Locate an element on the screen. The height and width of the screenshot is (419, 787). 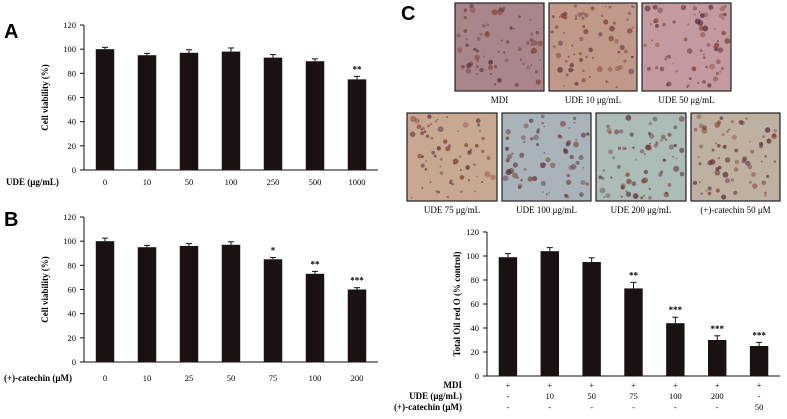
y-axis-label-b: Cell viability (%) is located at coordinates (45, 289).